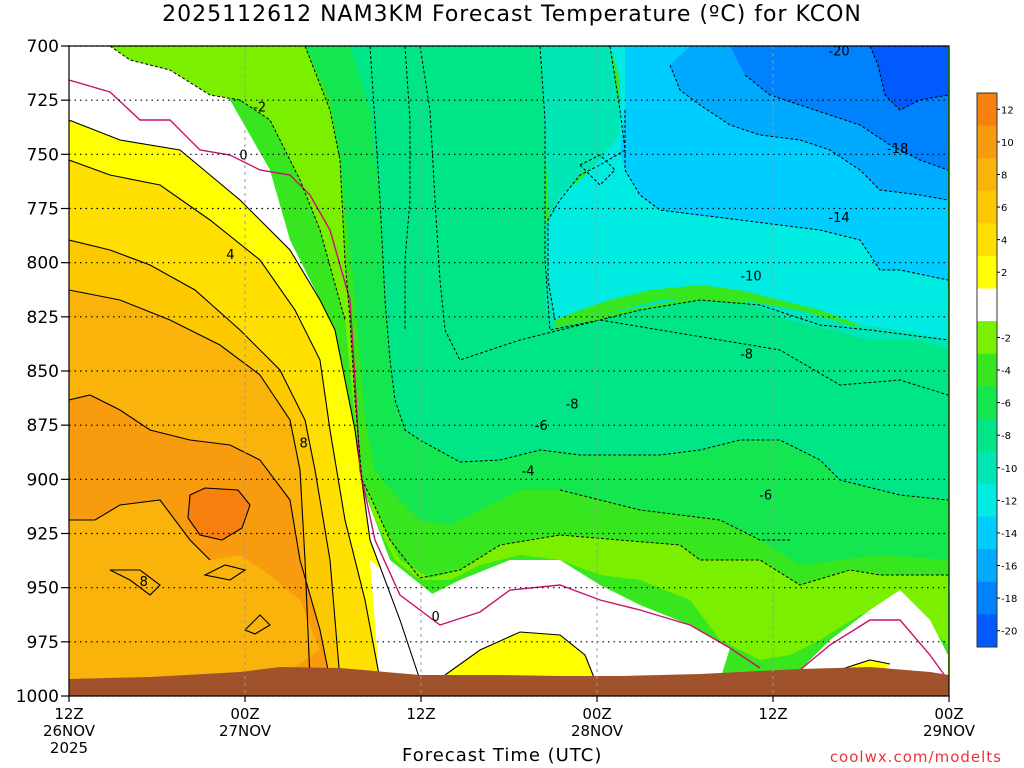  I want to click on x-tick-year: 2025, so click(69, 748).